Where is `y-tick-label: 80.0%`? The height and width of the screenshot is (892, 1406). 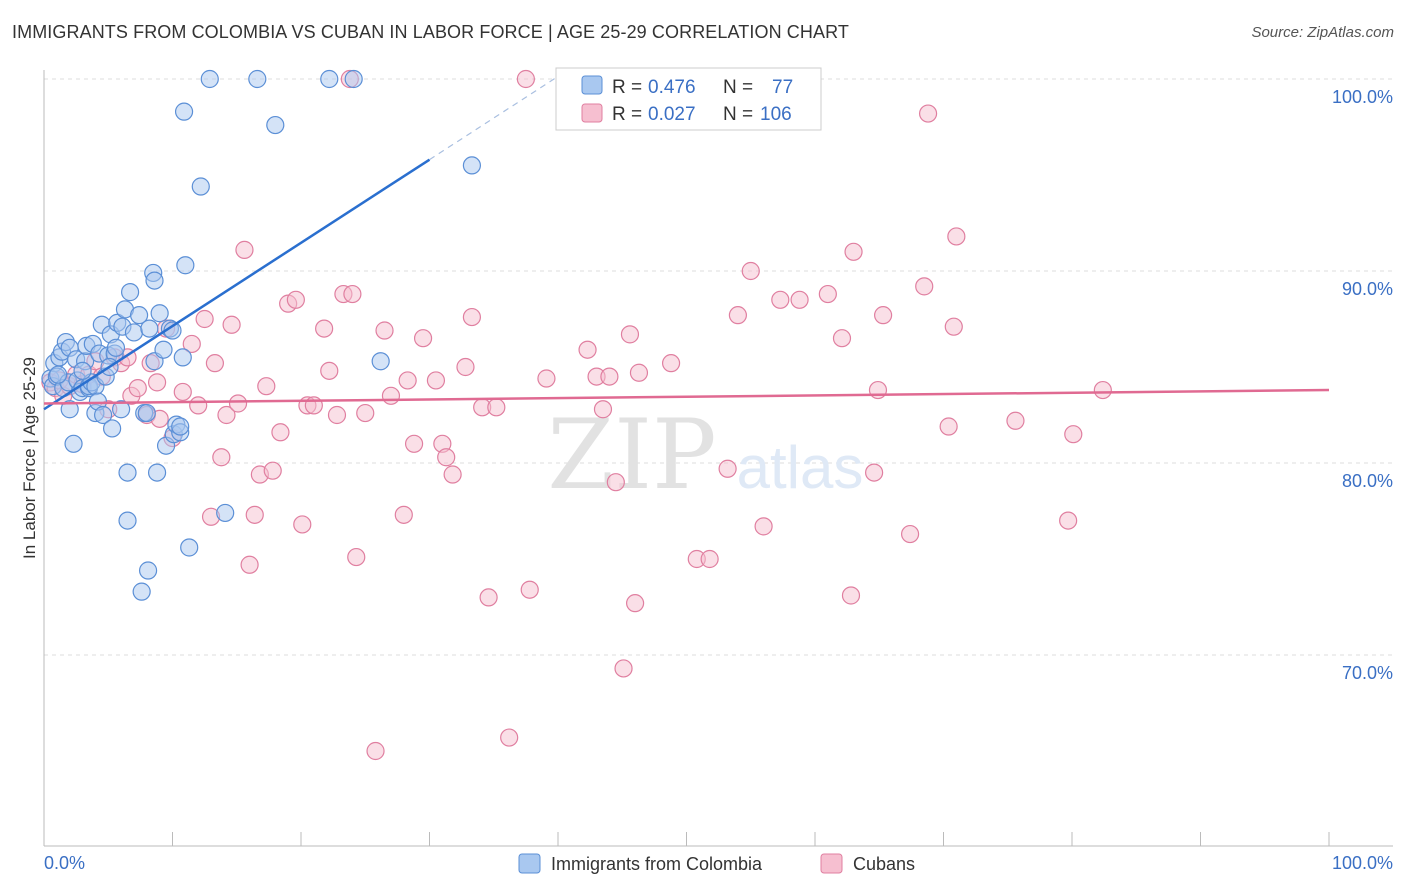
y-tick-label: 80.0% is located at coordinates (1367, 481).